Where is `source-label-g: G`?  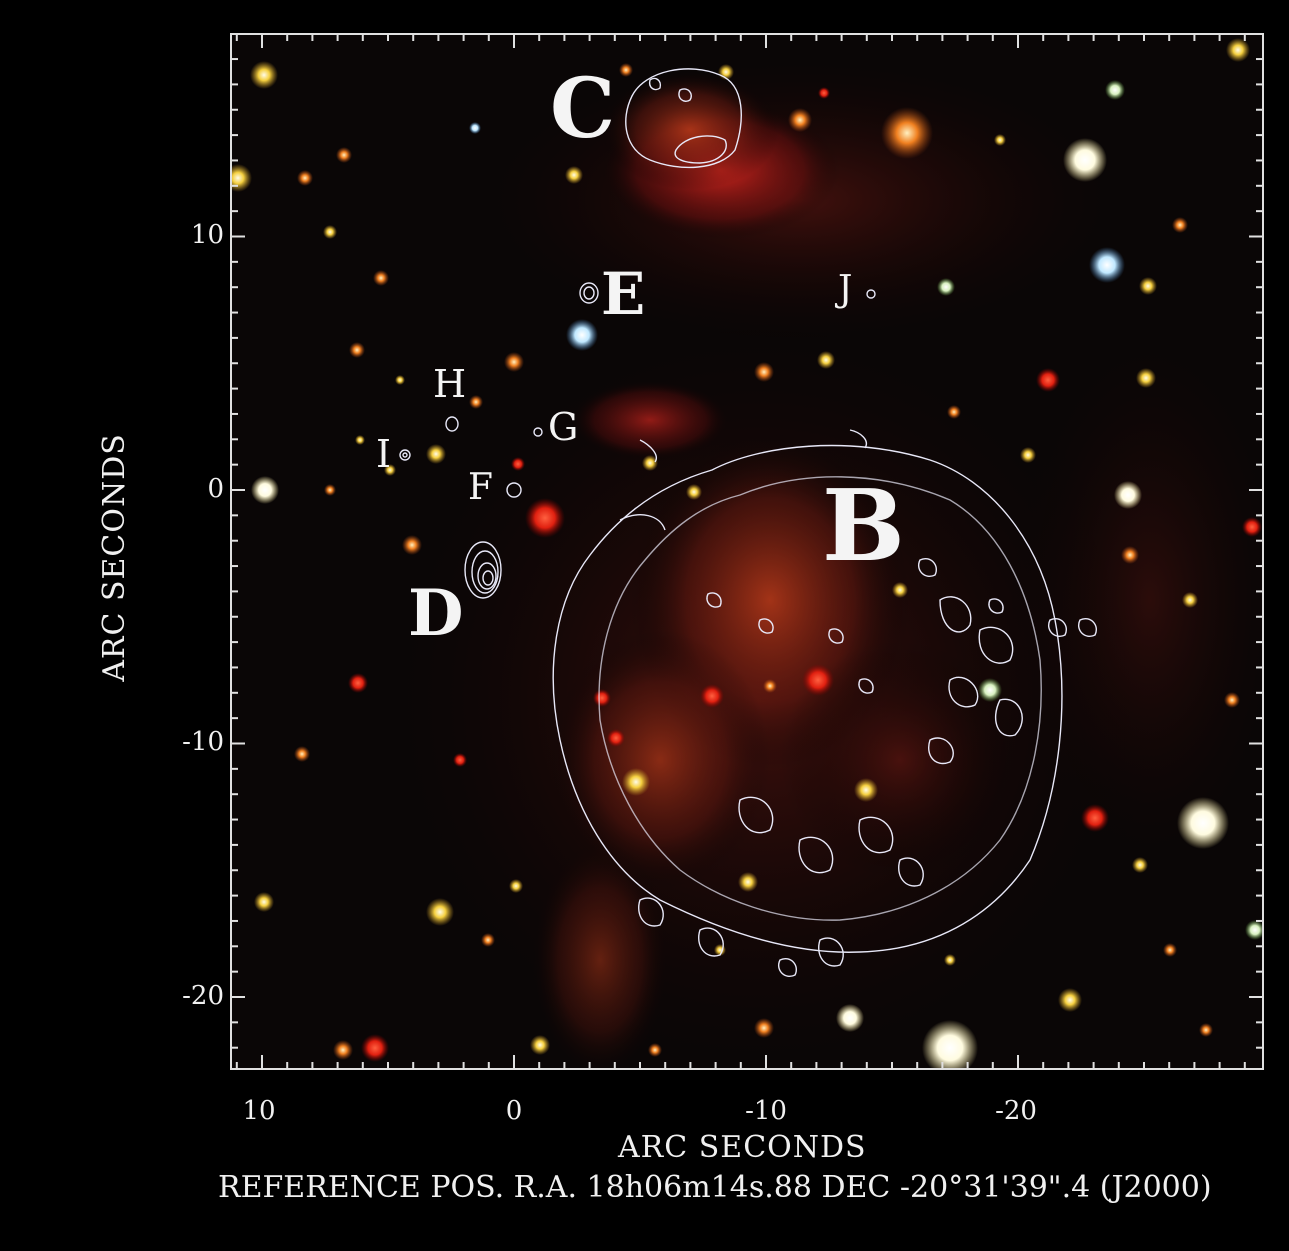 source-label-g: G is located at coordinates (563, 427).